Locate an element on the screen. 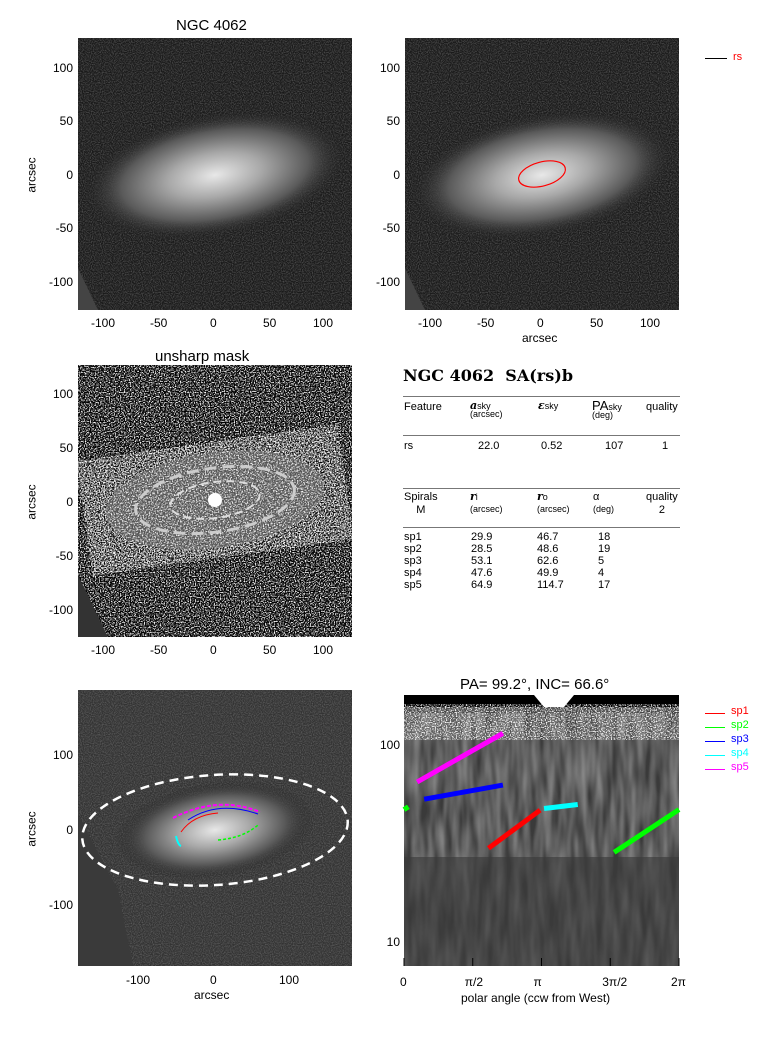 This screenshot has width=779, height=1039. cell-quality: 1 is located at coordinates (665, 446).